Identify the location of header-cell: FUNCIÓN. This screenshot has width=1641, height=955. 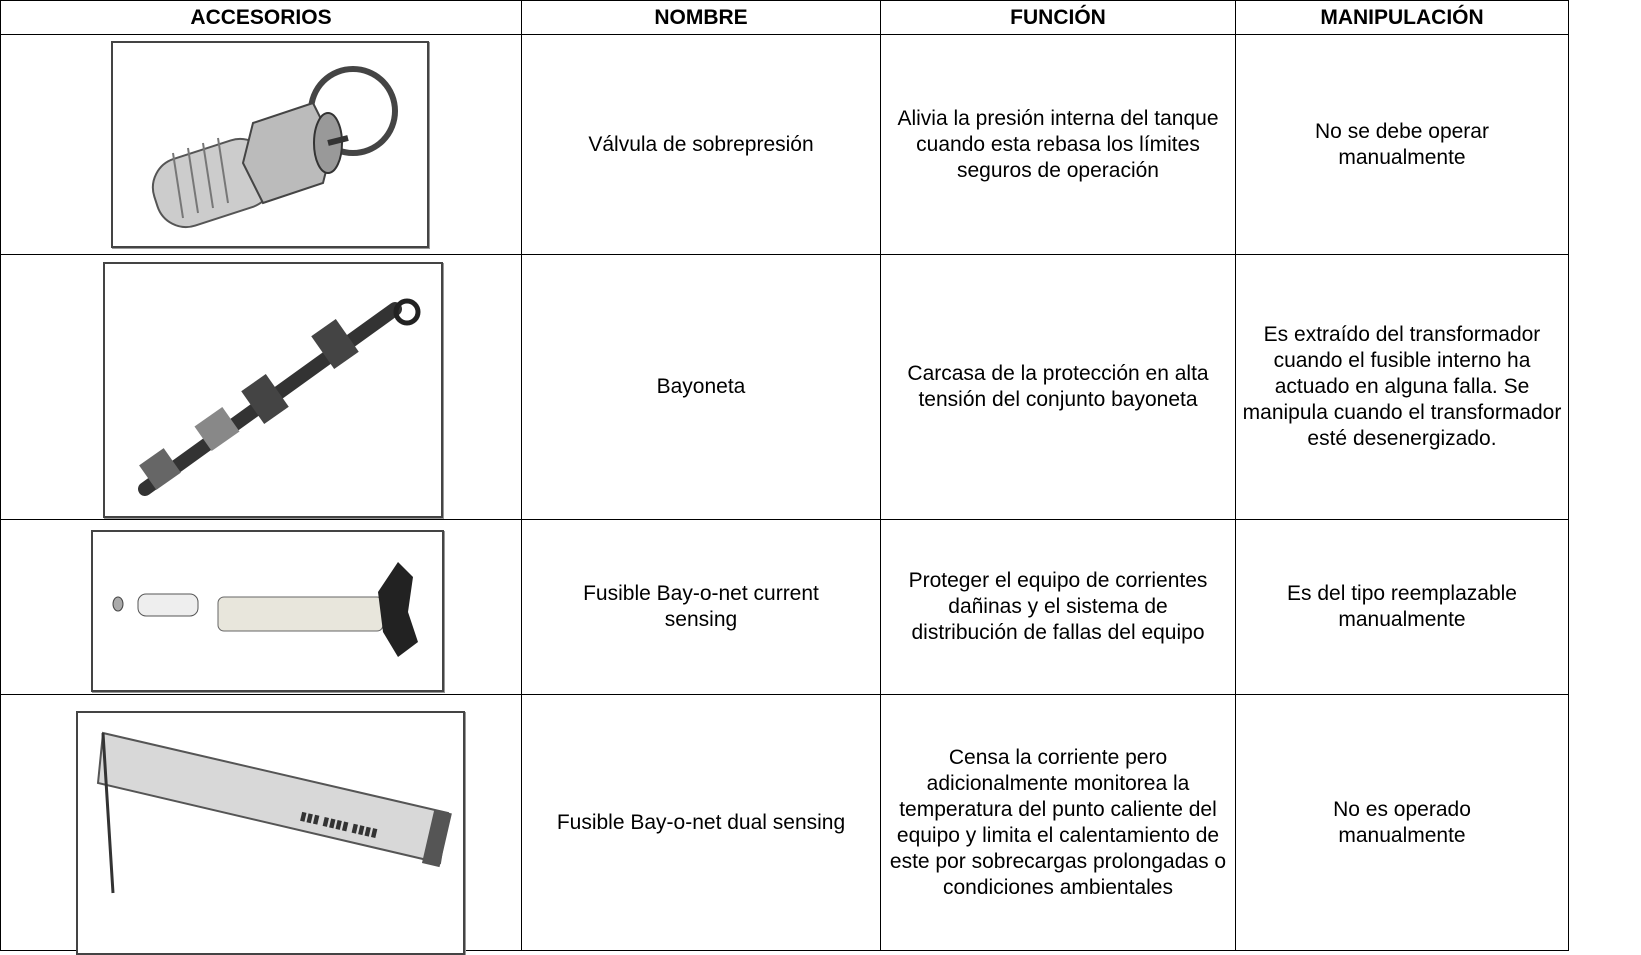
(1058, 17).